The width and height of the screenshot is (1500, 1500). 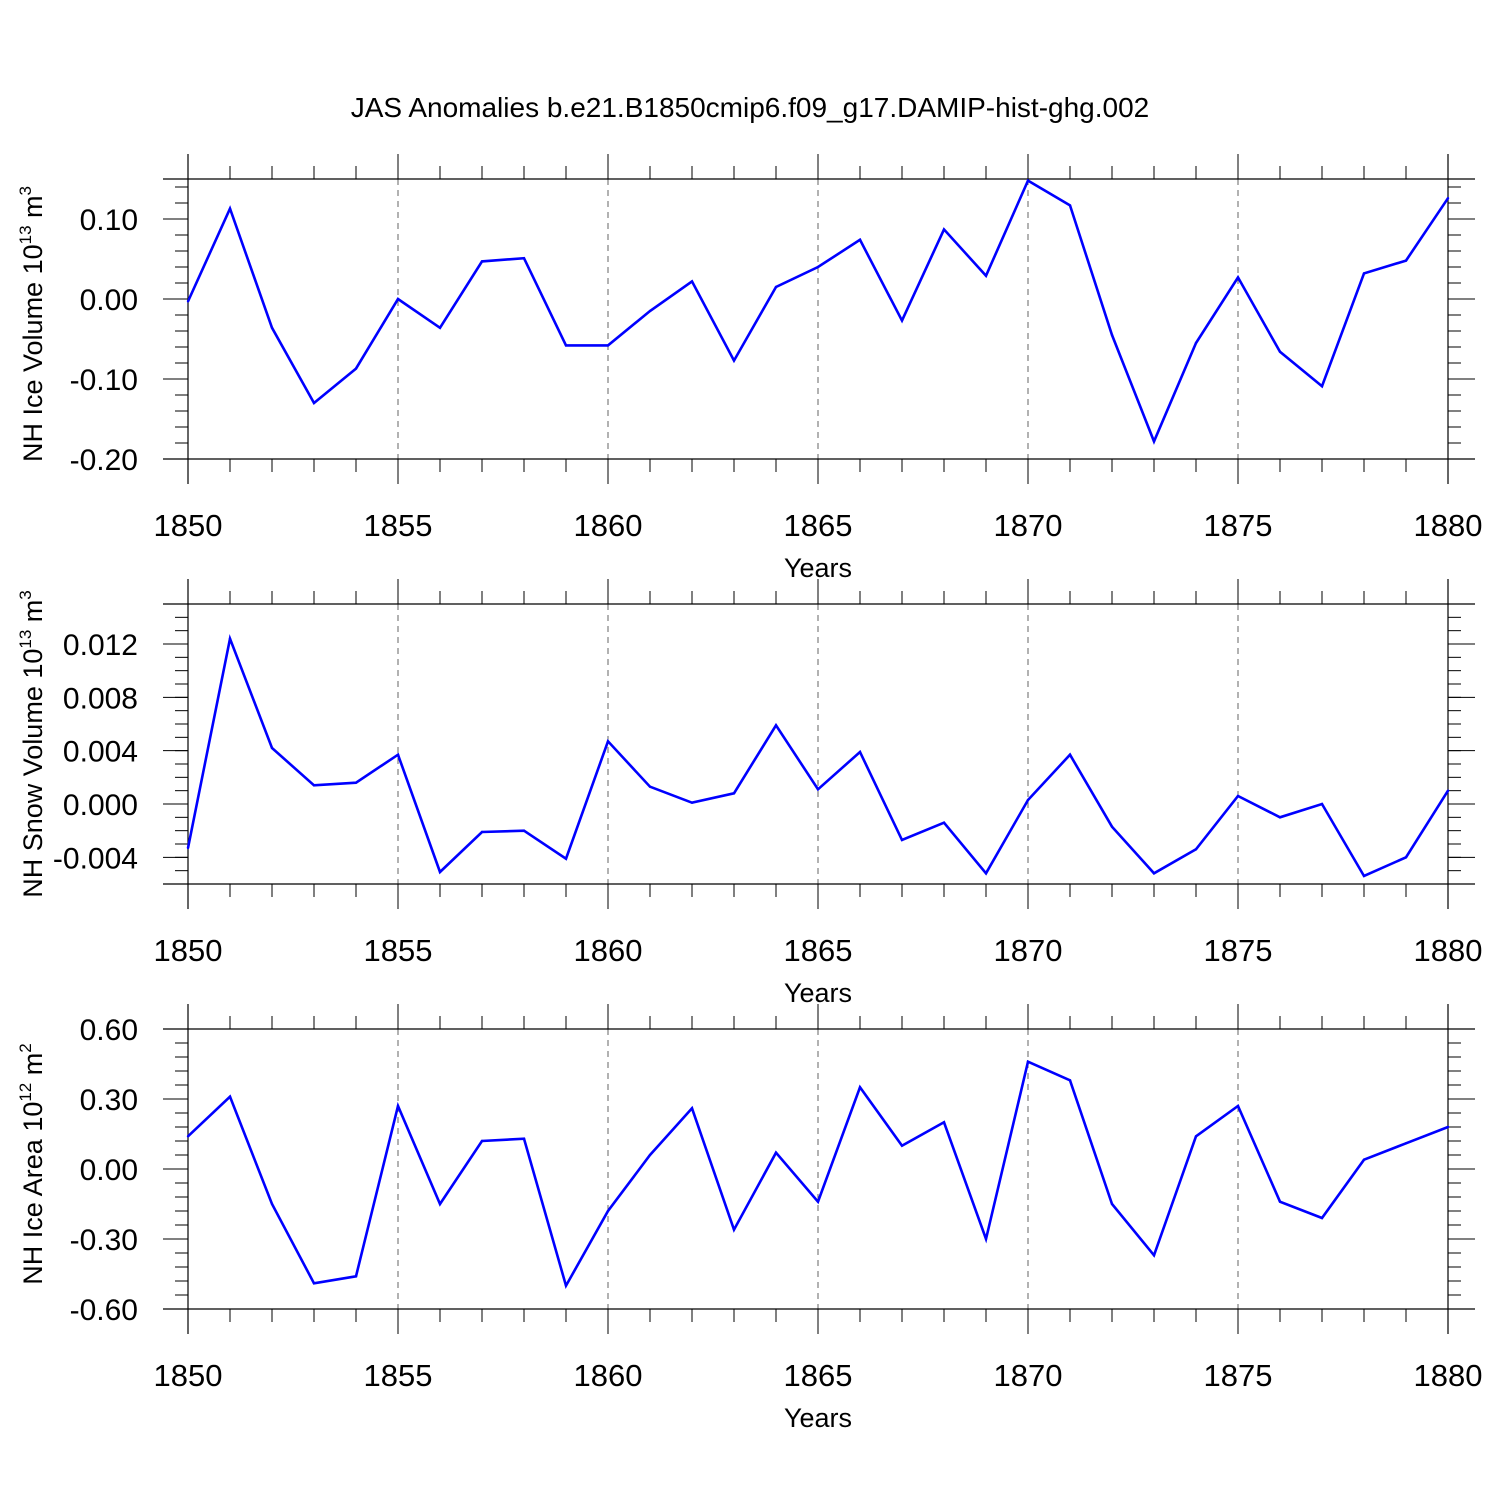 What do you see at coordinates (100, 645) in the screenshot?
I see `y-tick-label: 0.012` at bounding box center [100, 645].